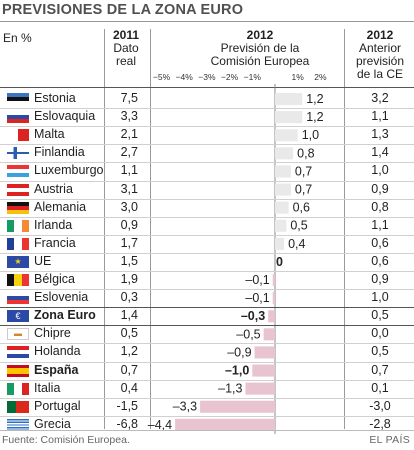 This screenshot has width=414, height=450. Describe the element at coordinates (389, 440) in the screenshot. I see `publisher-brand: EL PAÍS` at that location.